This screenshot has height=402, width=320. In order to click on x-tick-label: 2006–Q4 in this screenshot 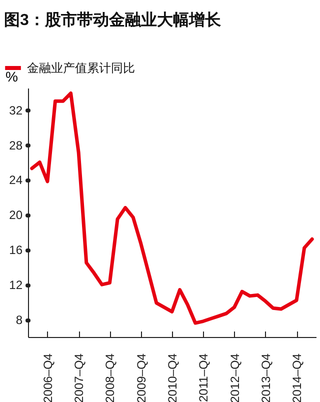, I will do `click(47, 377)`.